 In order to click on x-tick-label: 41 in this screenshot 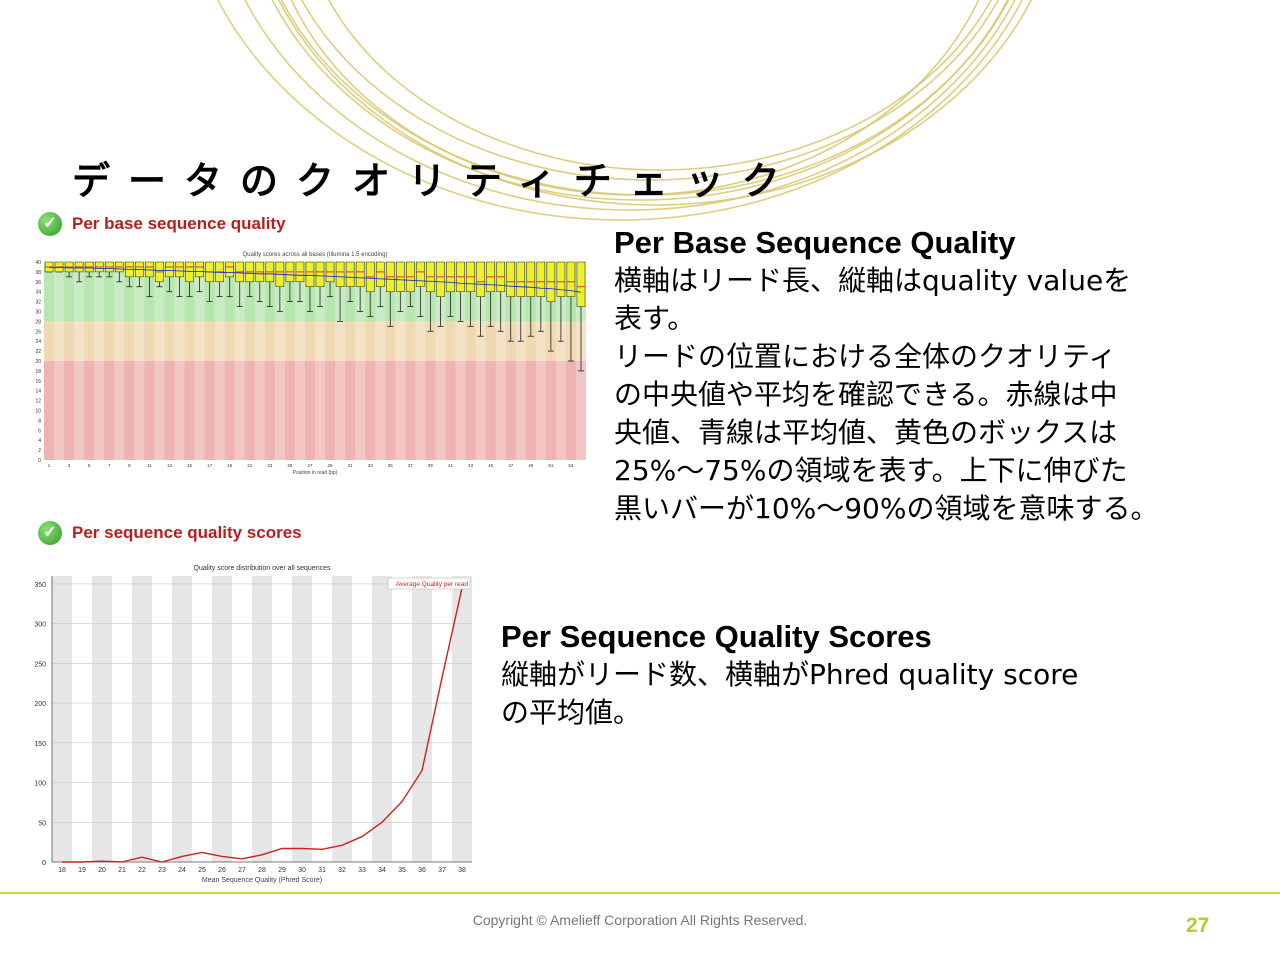, I will do `click(451, 465)`.